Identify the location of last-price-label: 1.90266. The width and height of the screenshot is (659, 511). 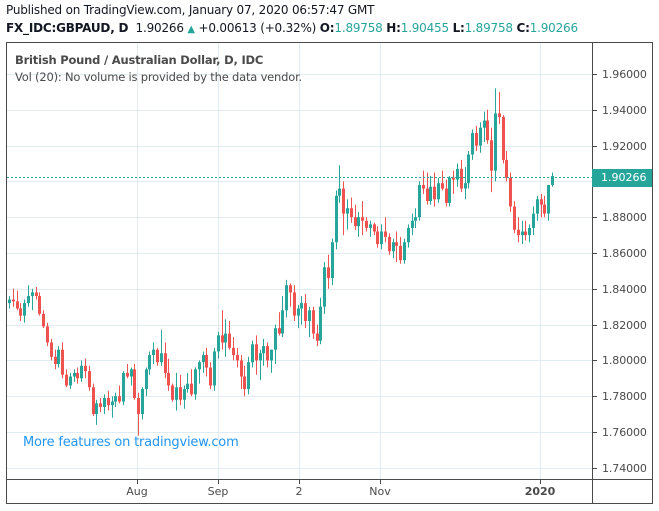
(622, 177).